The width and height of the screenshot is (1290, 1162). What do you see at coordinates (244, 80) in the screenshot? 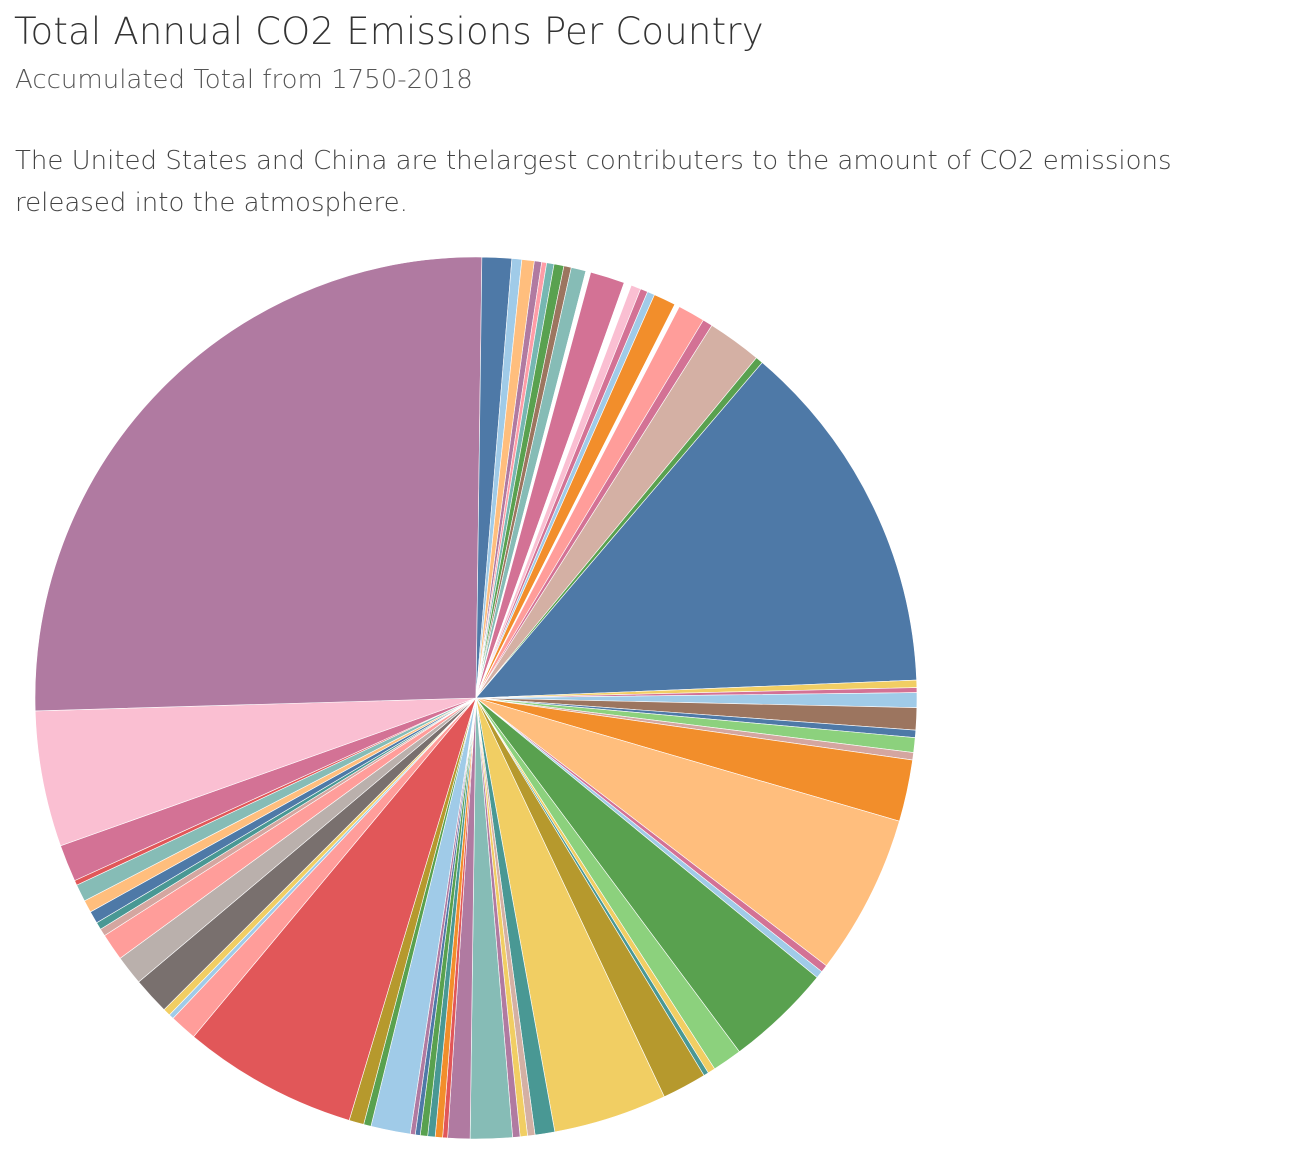
I see `chart-subtitle: Accumulated Total from 1750-2018` at bounding box center [244, 80].